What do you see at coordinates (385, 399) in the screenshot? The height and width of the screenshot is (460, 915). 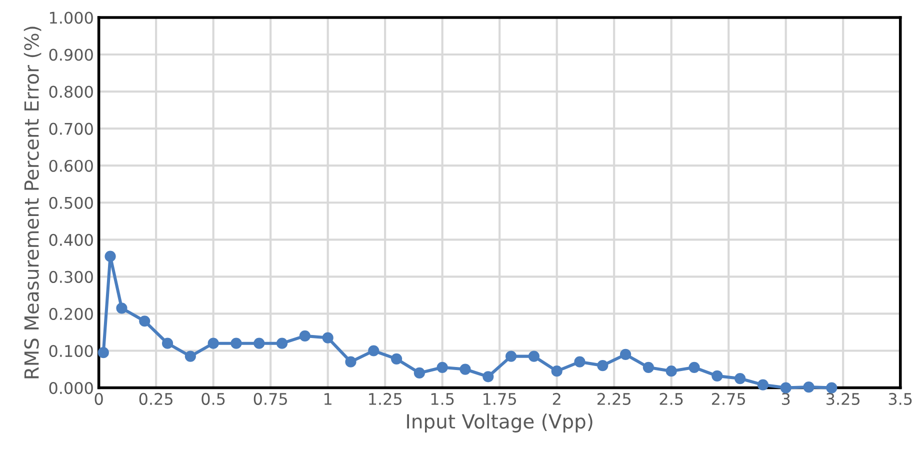 I see `x-tick-label: 1.25` at bounding box center [385, 399].